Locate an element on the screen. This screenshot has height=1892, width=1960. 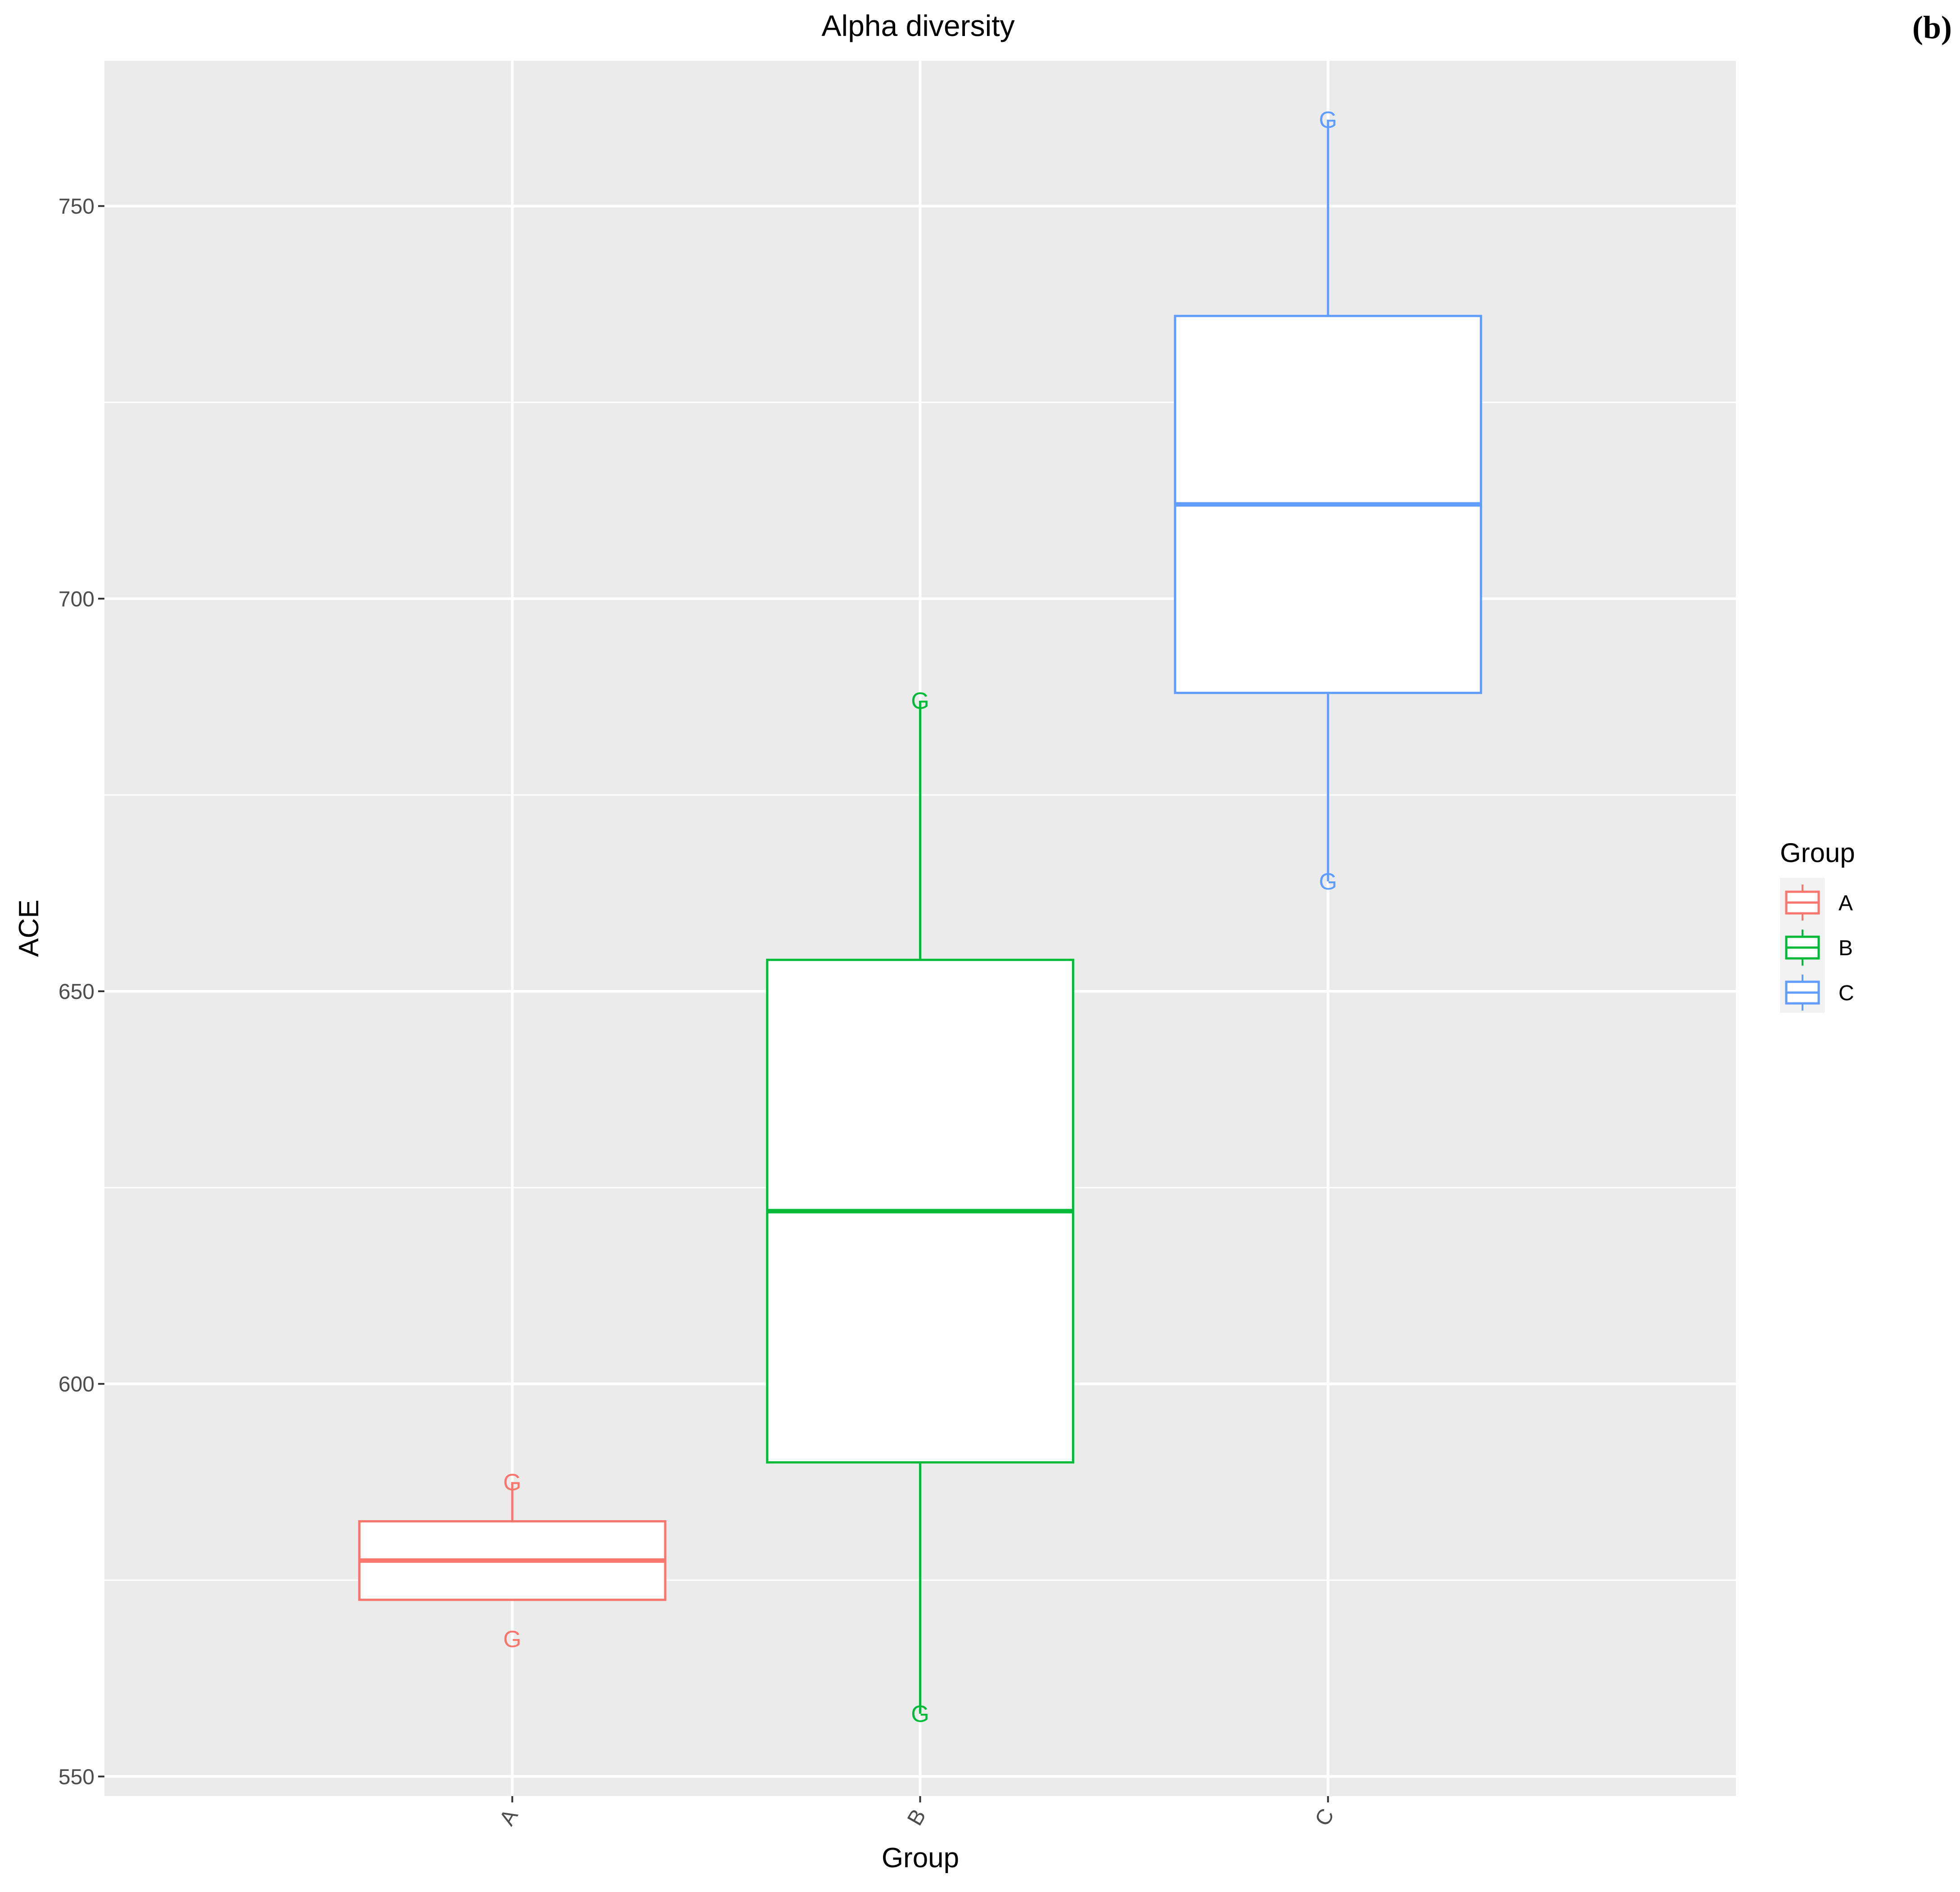
y-axis: 550 600 650 700 750 is located at coordinates (82, 992).